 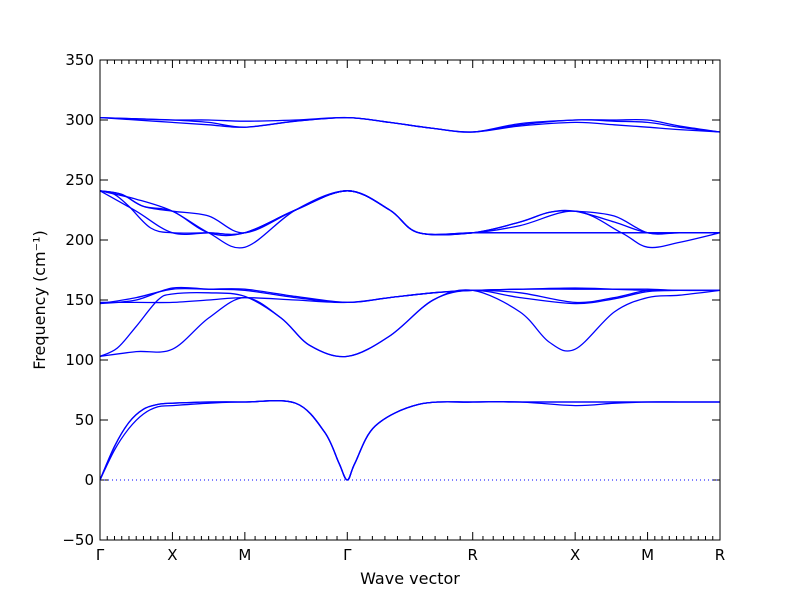 What do you see at coordinates (79, 300) in the screenshot?
I see `y-tick-label: 150` at bounding box center [79, 300].